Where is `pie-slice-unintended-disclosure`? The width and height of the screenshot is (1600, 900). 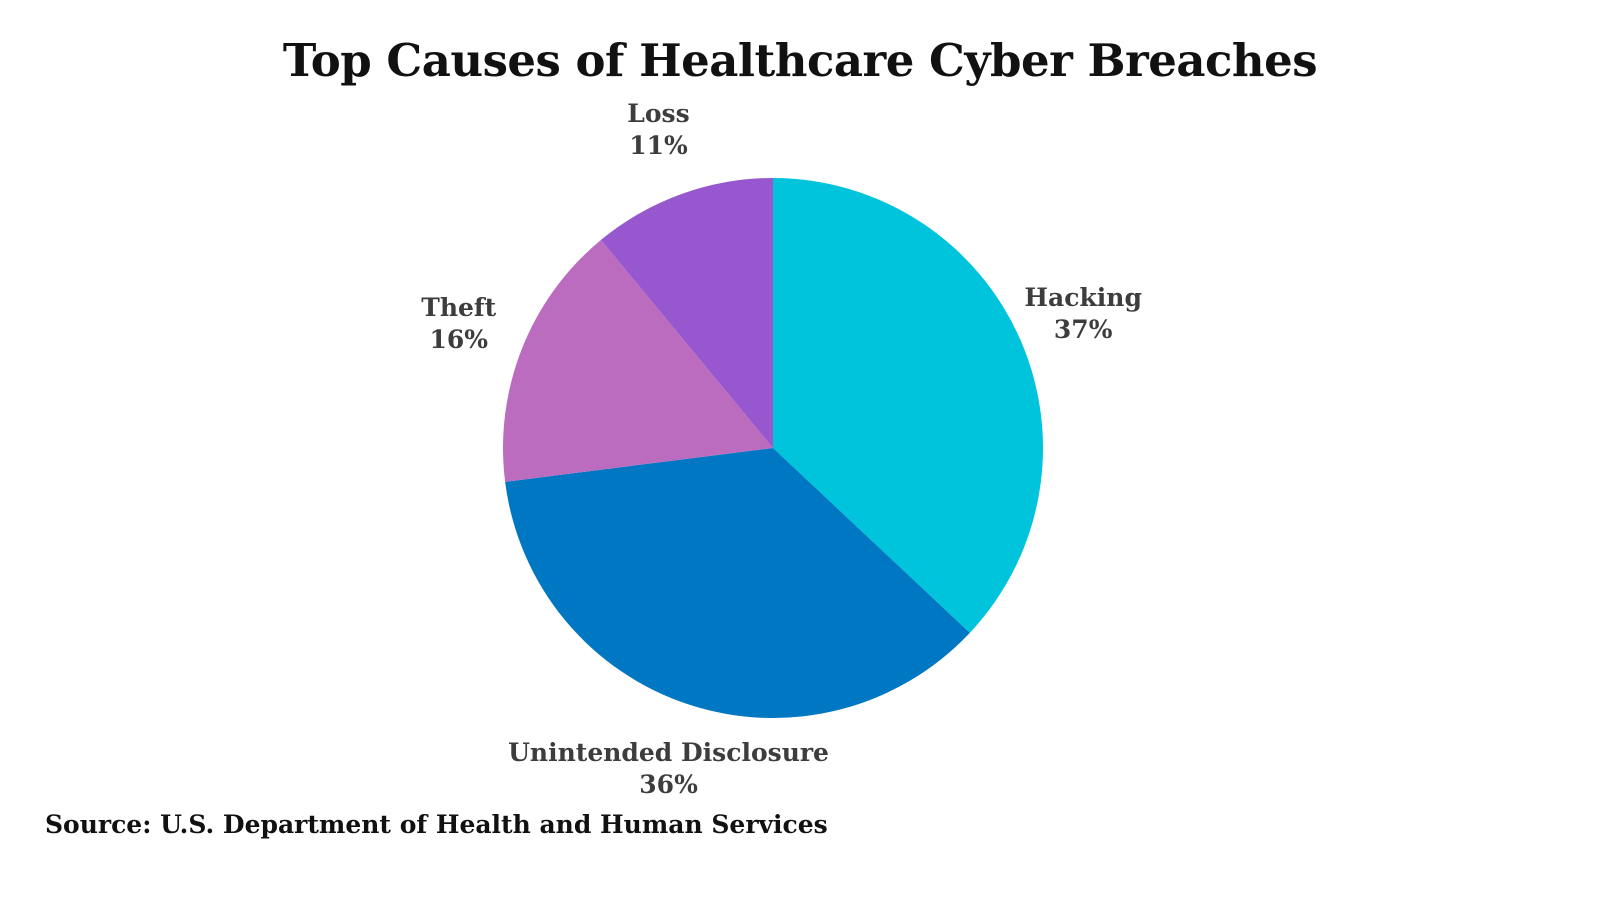 pie-slice-unintended-disclosure is located at coordinates (737, 583).